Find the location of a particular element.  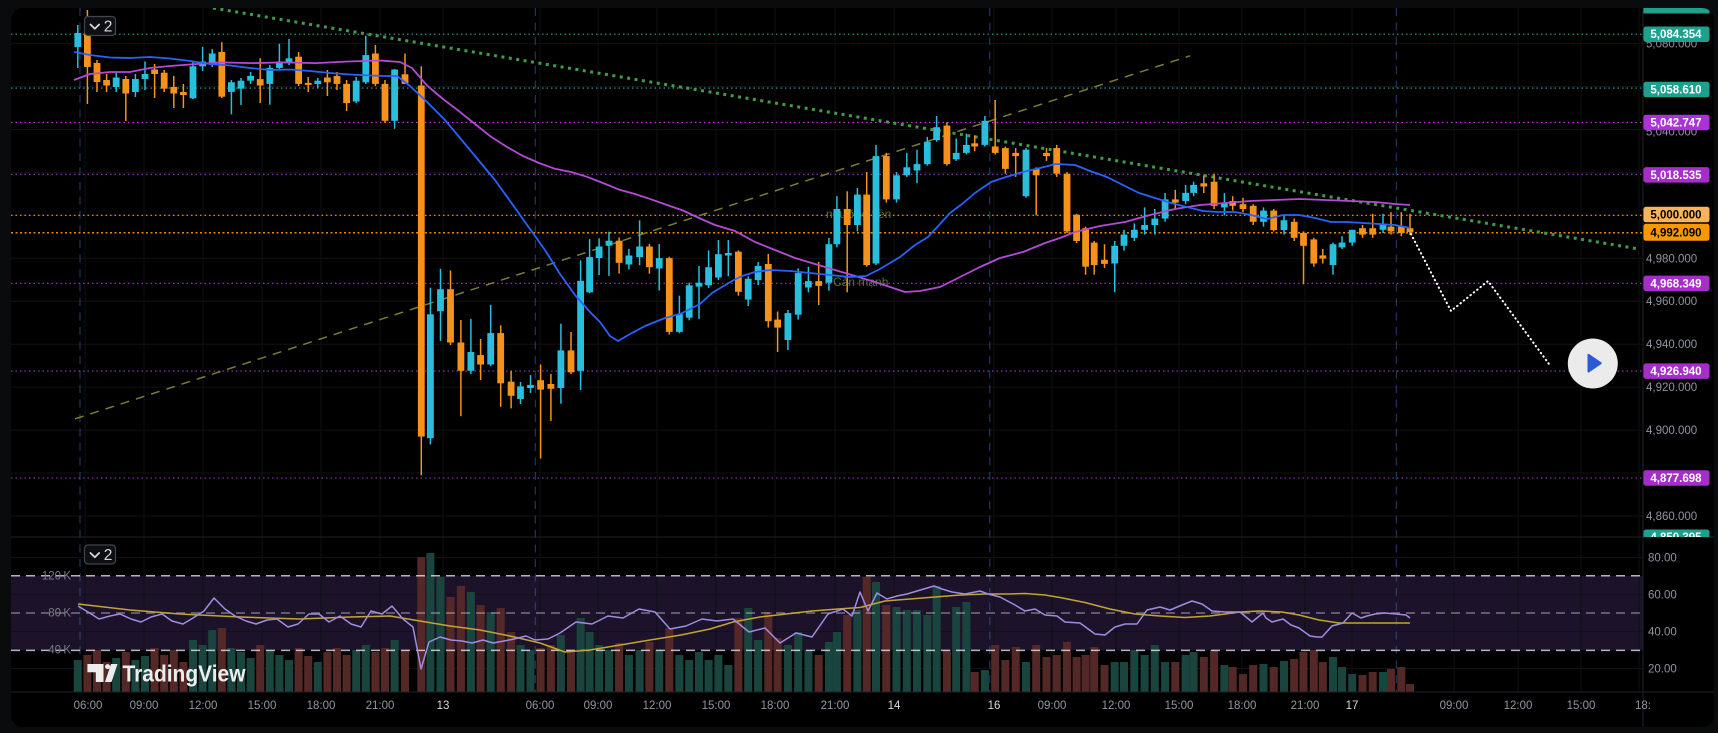

svg-text: 40 K is located at coordinates (59, 651).